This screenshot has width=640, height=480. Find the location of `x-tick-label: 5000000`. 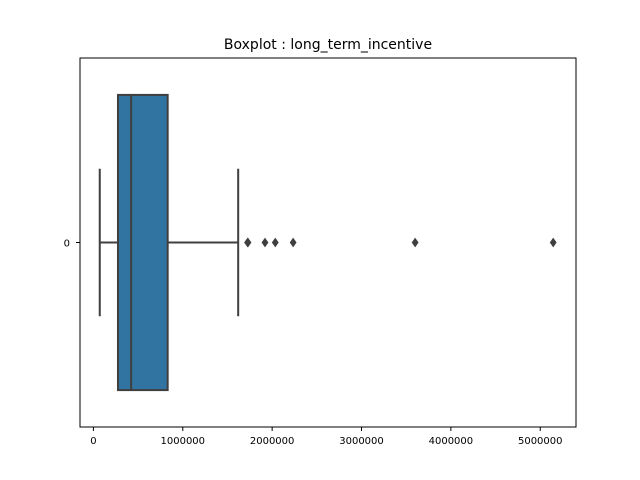

x-tick-label: 5000000 is located at coordinates (540, 441).